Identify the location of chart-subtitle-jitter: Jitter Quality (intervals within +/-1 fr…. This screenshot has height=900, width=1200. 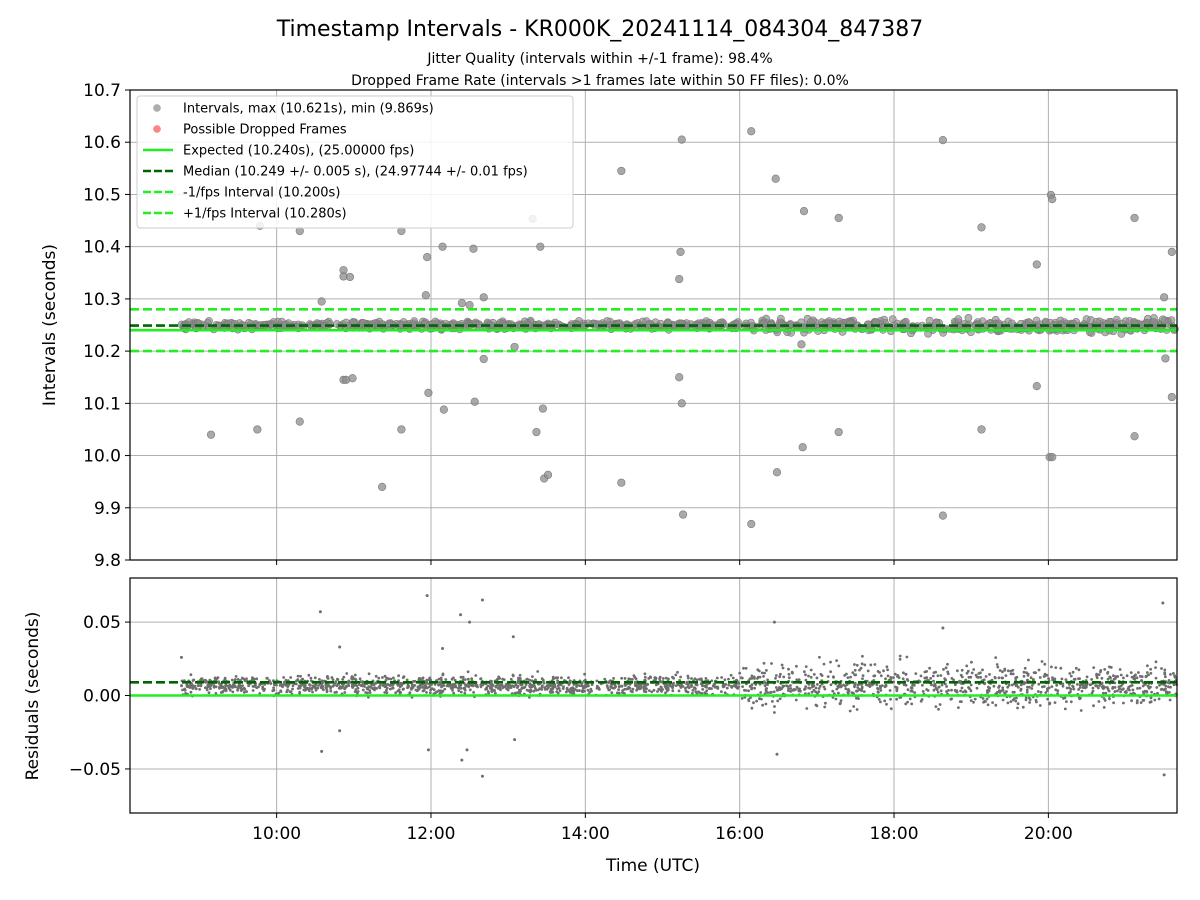
(599, 59).